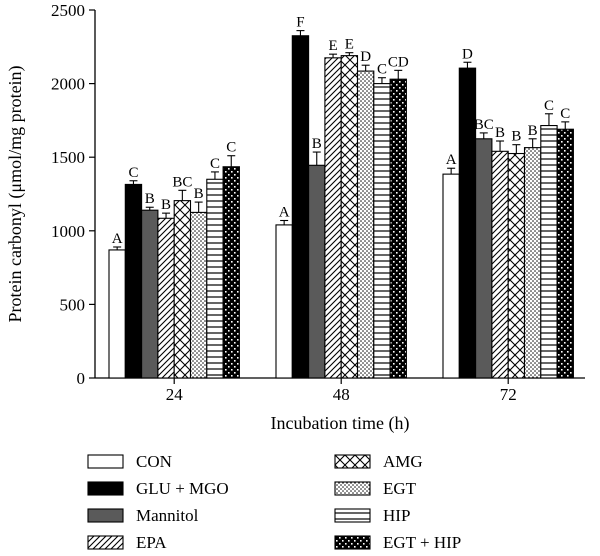  What do you see at coordinates (68, 157) in the screenshot?
I see `y-tick-label: 1500` at bounding box center [68, 157].